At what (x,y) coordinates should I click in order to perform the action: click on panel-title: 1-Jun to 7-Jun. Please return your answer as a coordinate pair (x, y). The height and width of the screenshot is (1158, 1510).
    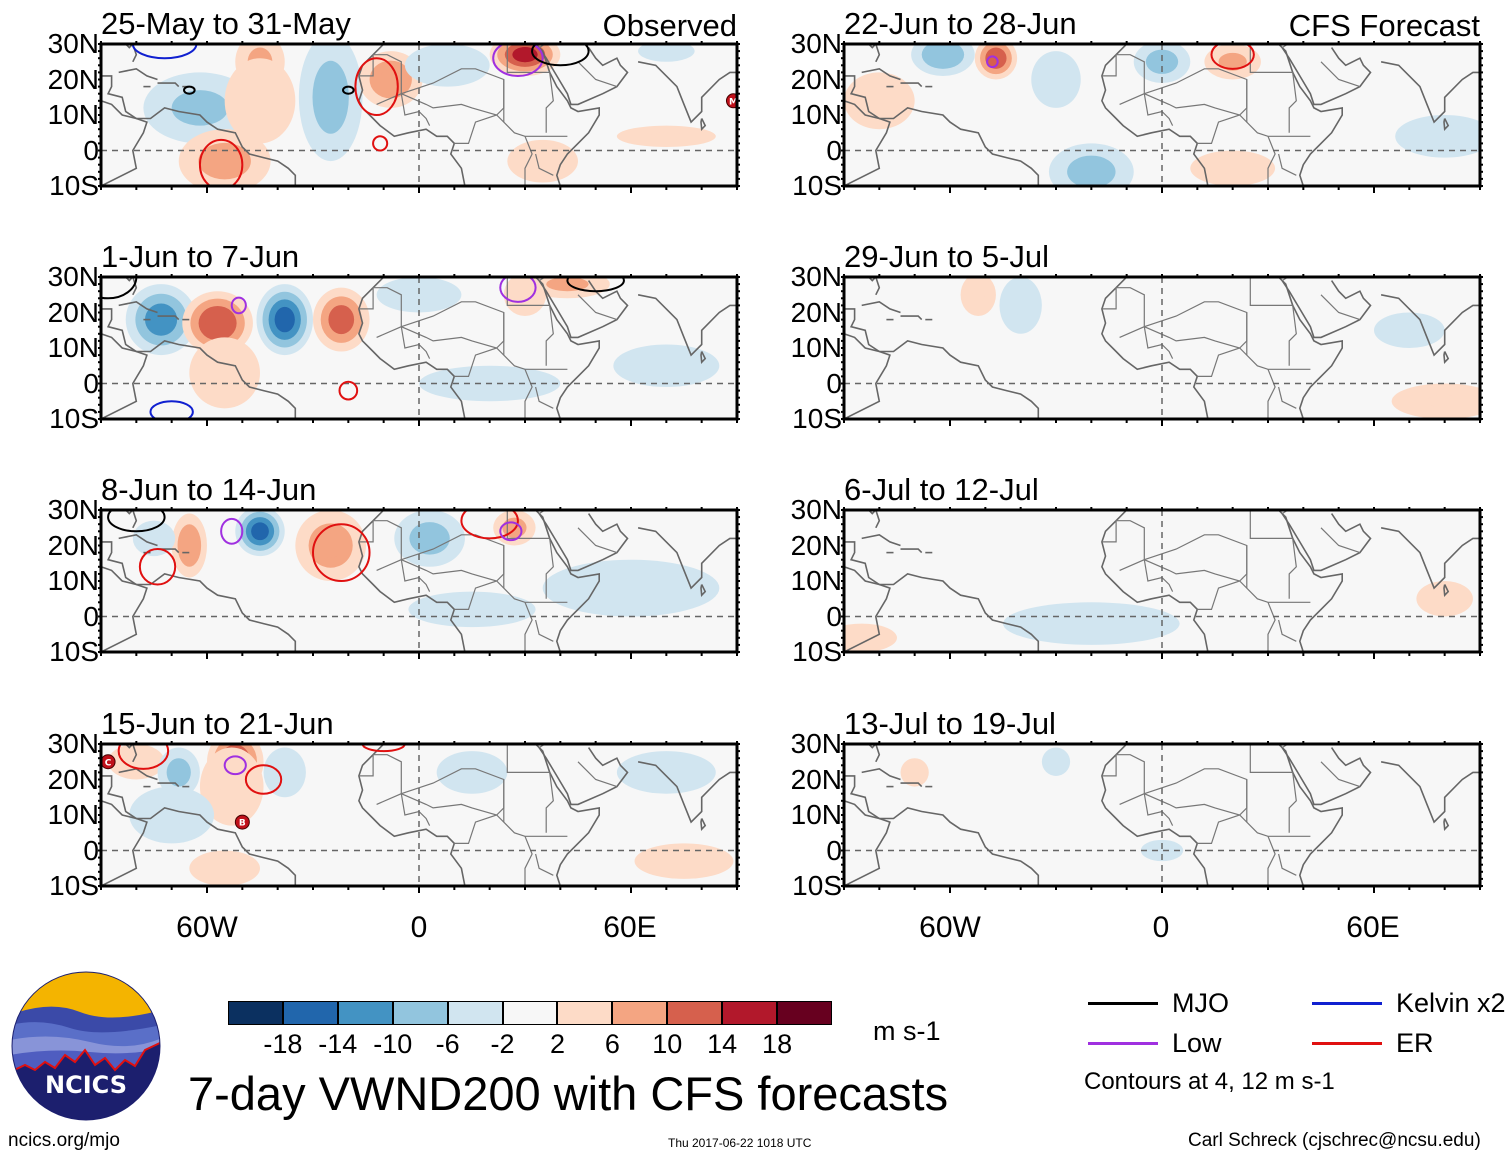
    Looking at the image, I should click on (200, 256).